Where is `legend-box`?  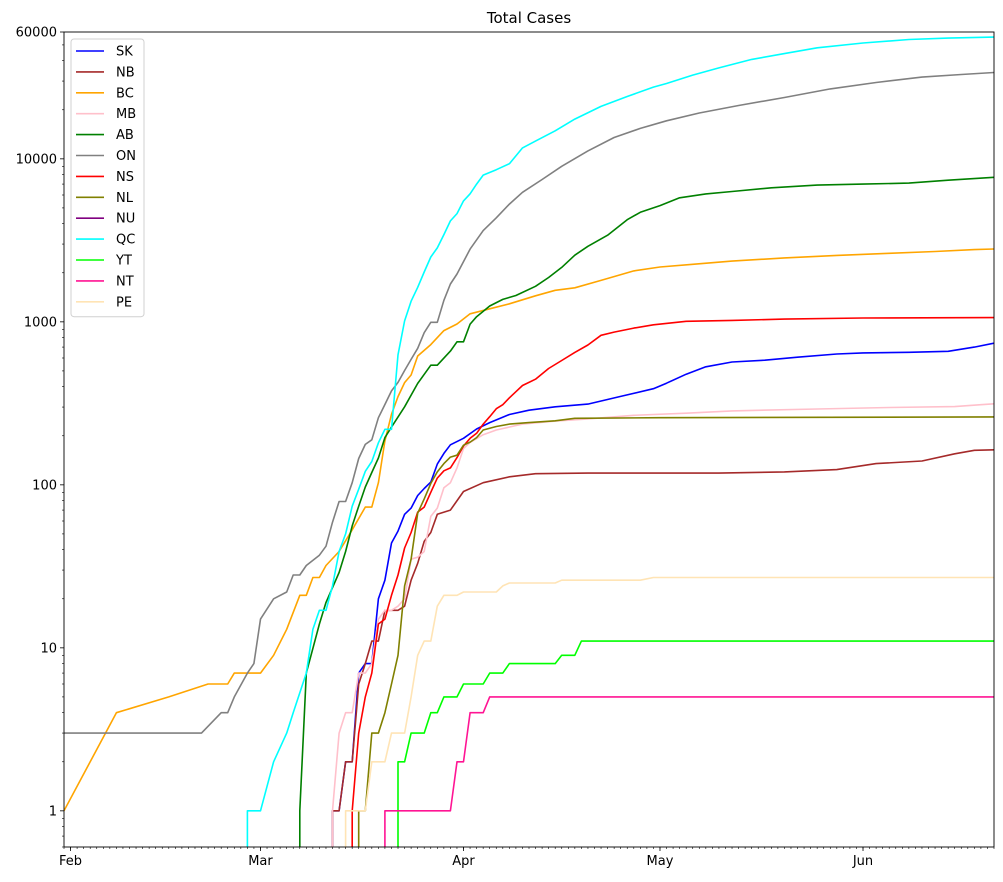
legend-box is located at coordinates (107, 178).